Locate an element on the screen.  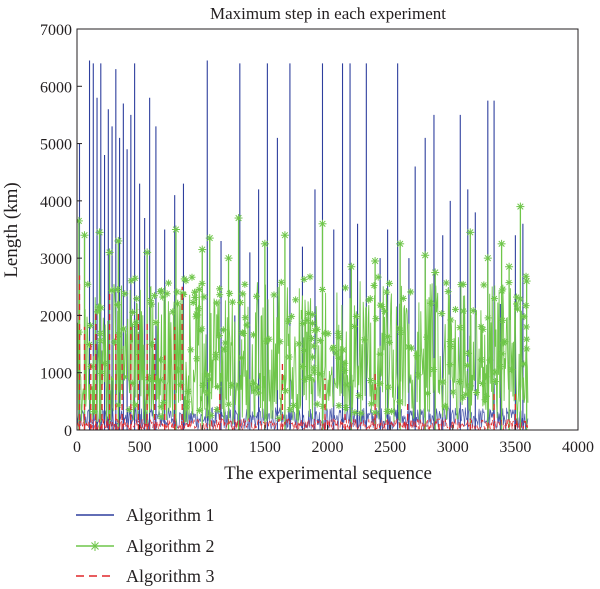
x-tick-label: 4000 is located at coordinates (578, 447).